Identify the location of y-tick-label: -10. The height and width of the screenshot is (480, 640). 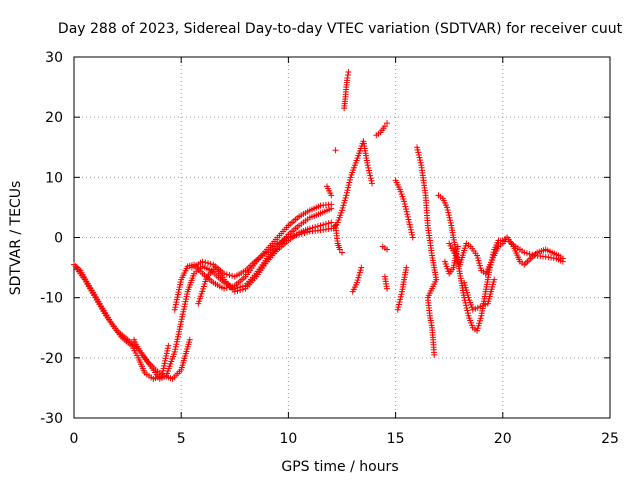
(51, 299).